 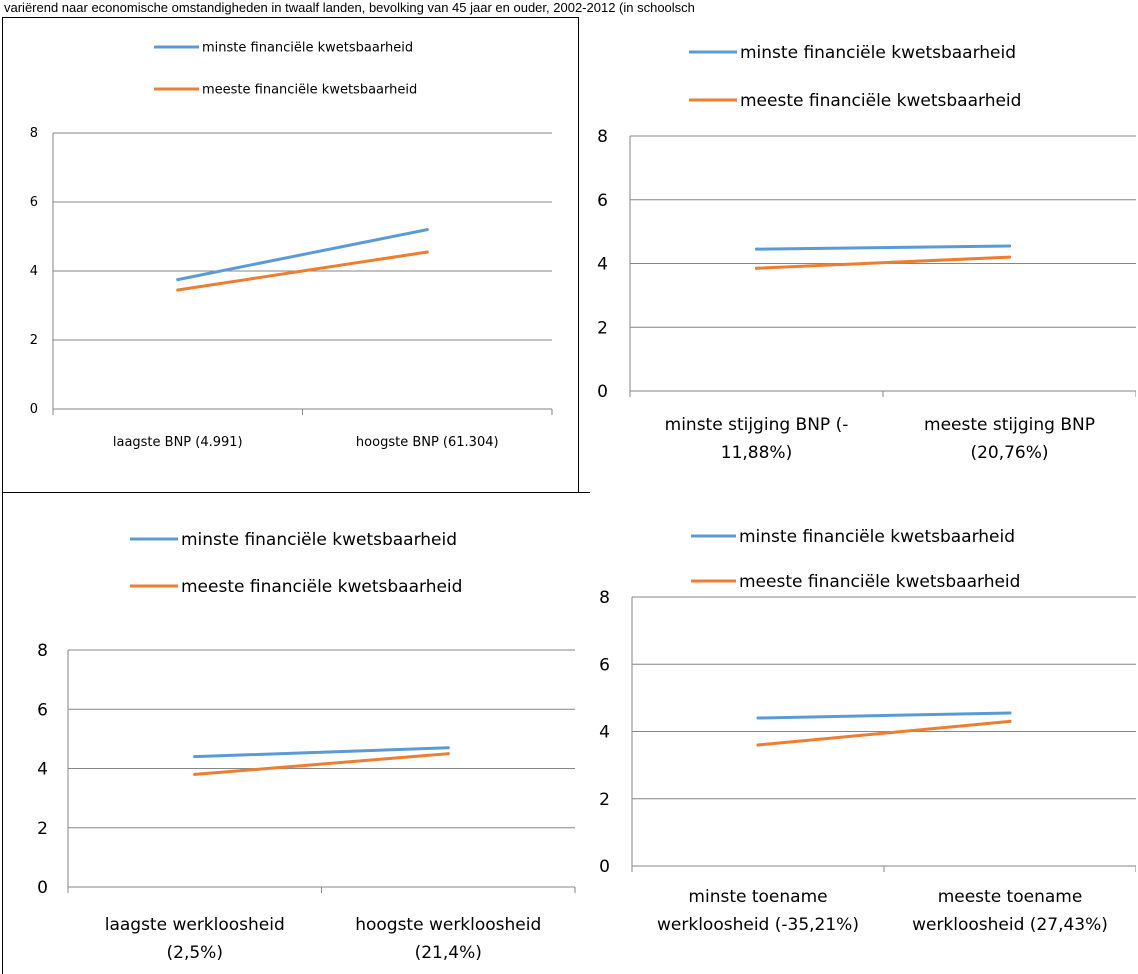 I want to click on panel-border-top-left-right, so click(x=578, y=255).